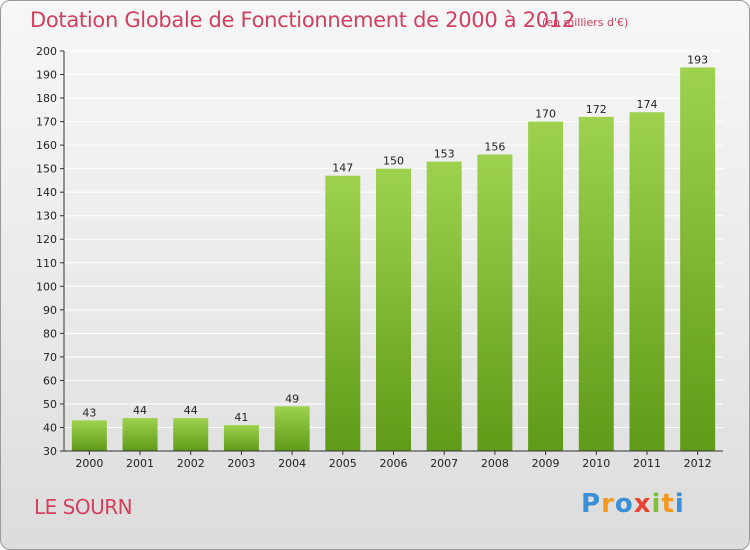 Image resolution: width=750 pixels, height=550 pixels. I want to click on y-tick-label: 200, so click(46, 51).